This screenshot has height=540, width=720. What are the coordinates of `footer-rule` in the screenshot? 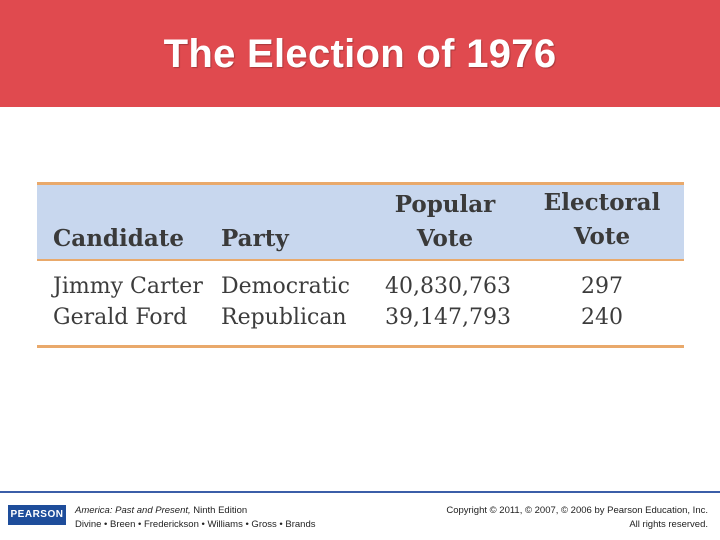 It's located at (360, 492).